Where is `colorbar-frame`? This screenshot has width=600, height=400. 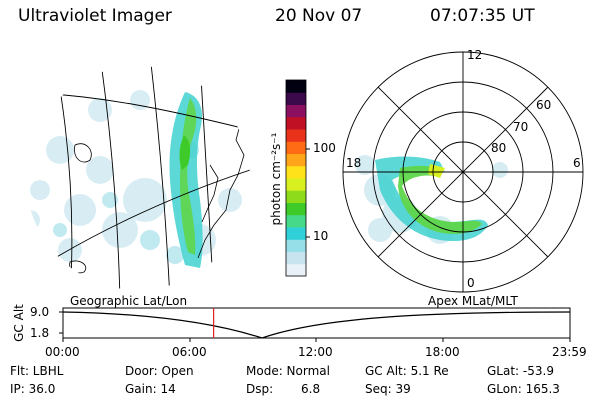 colorbar-frame is located at coordinates (296, 178).